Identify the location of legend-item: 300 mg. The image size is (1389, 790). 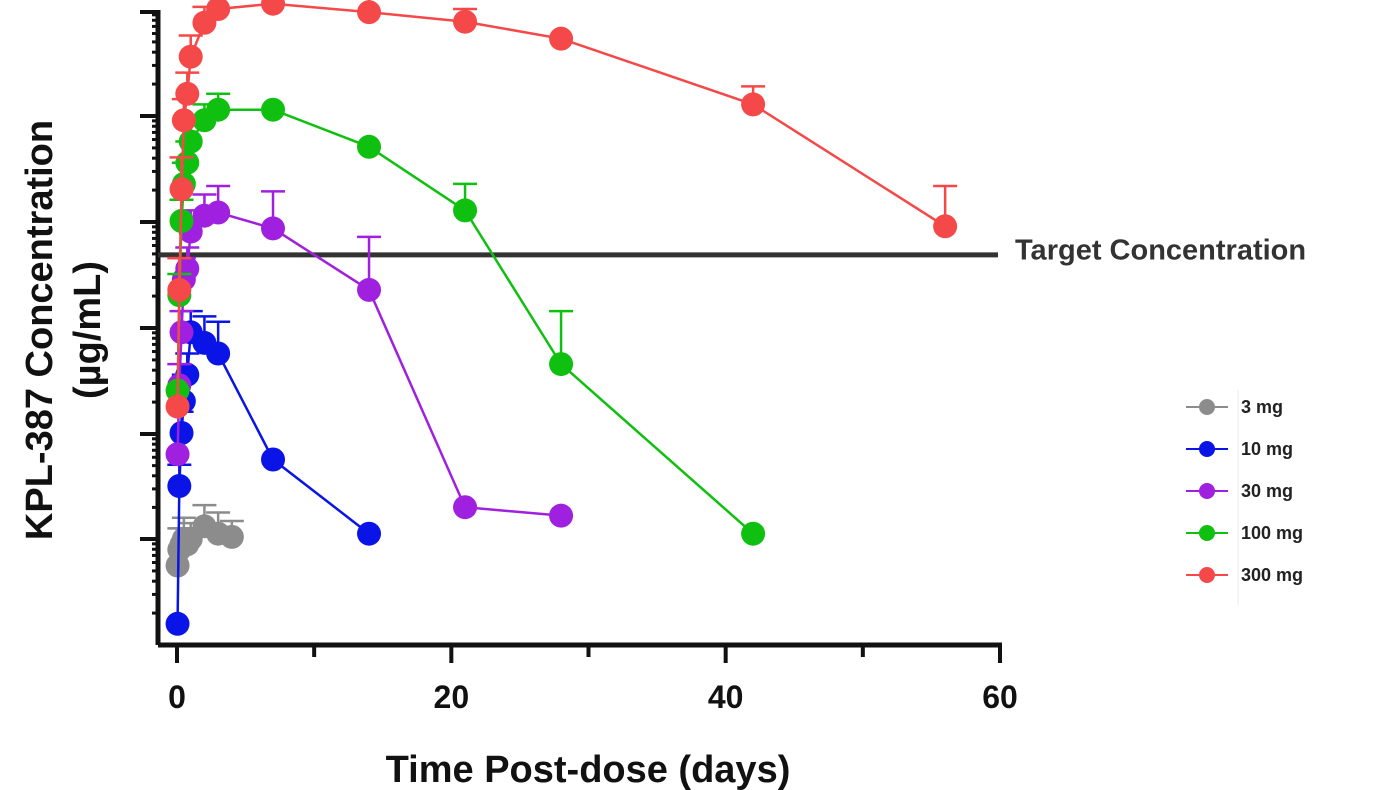
(1244, 575).